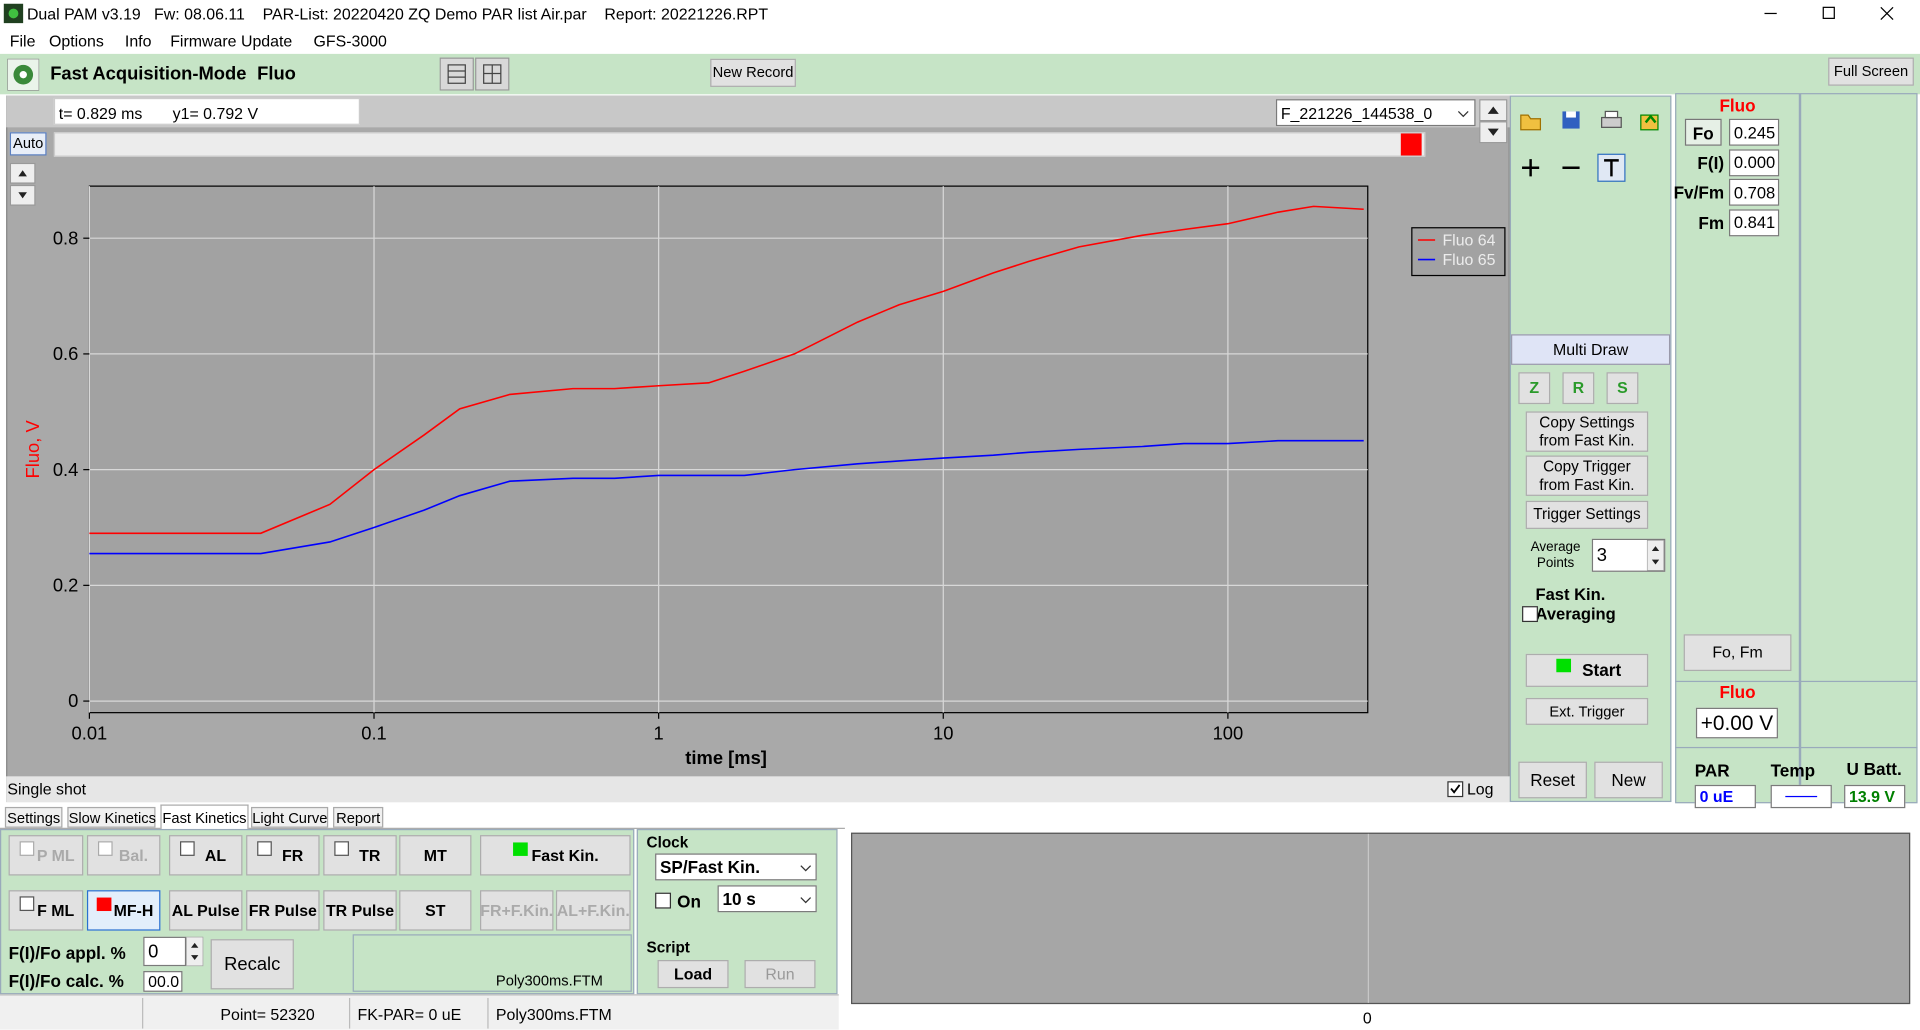 The image size is (1920, 1030). Describe the element at coordinates (90, 733) in the screenshot. I see `x-tick-label: 0.01` at that location.